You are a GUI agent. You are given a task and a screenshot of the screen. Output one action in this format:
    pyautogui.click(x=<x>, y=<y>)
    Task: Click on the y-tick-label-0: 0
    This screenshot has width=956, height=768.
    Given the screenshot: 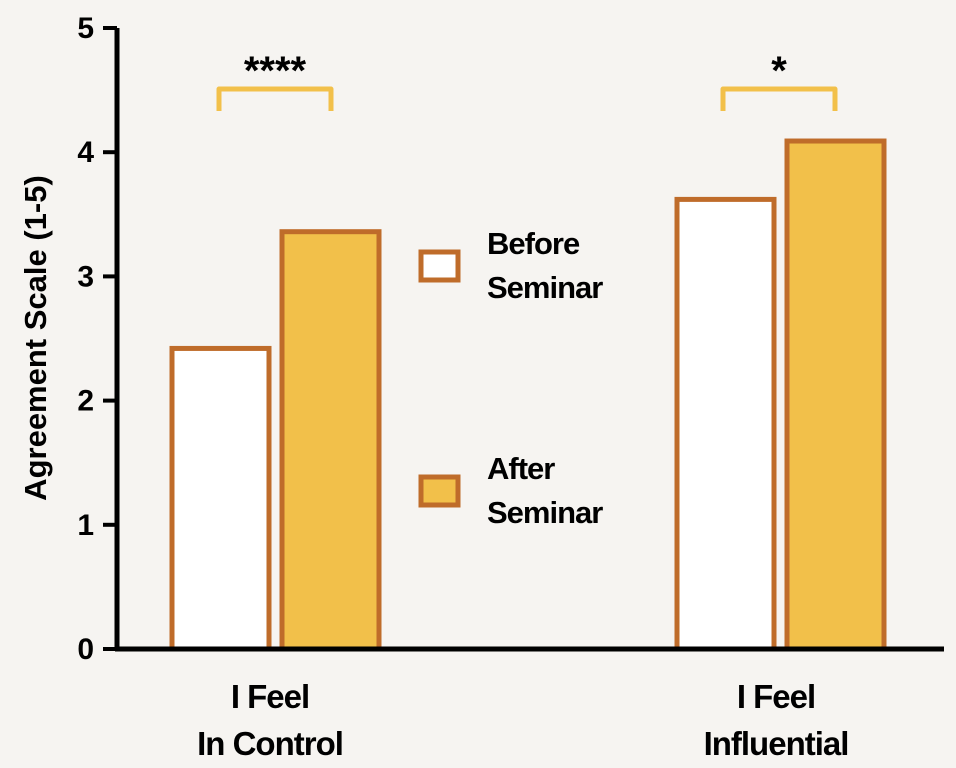 What is the action you would take?
    pyautogui.click(x=85, y=649)
    